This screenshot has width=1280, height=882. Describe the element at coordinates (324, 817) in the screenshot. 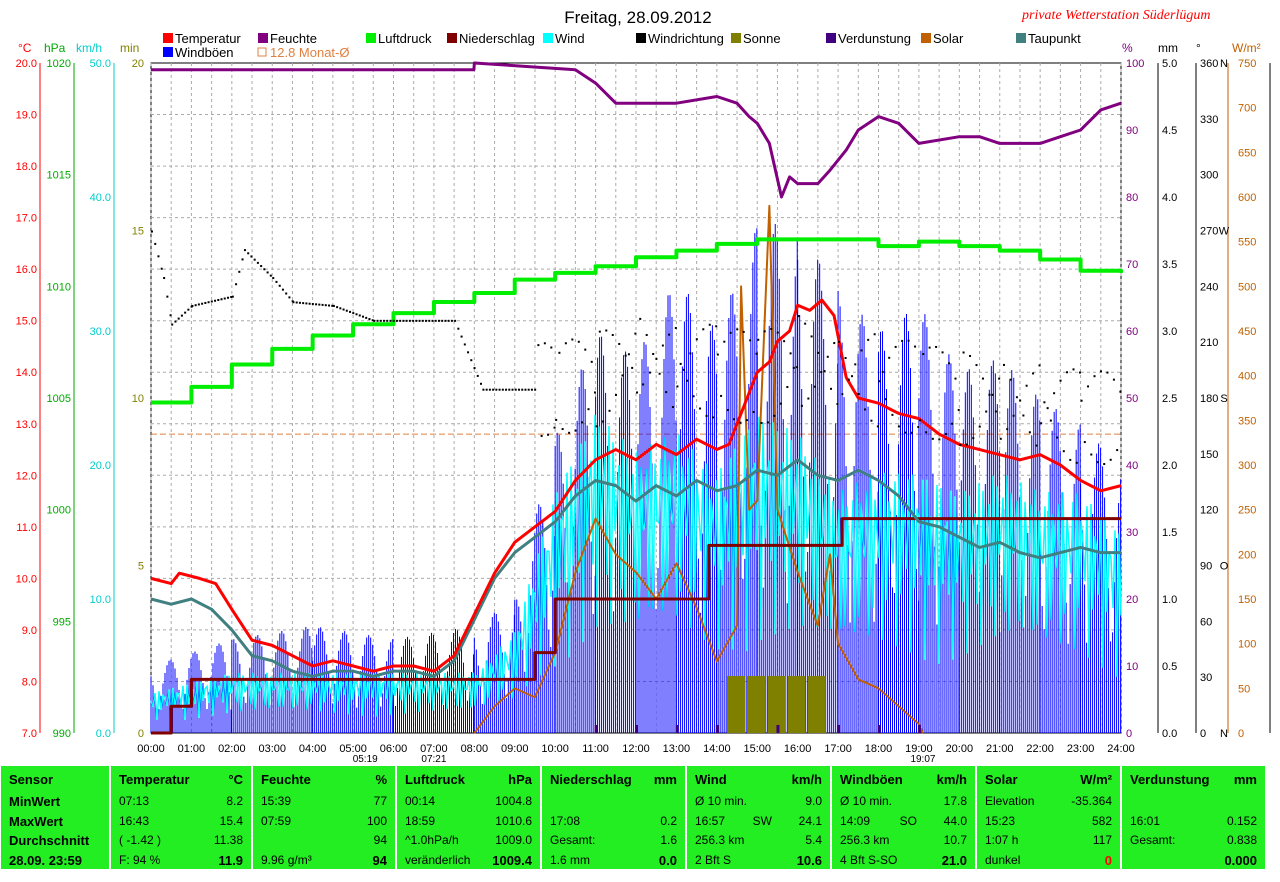

I see `stats-panel-feuchte: Feuchte% 15:39 77 07:59 100 94 9.96 g/m³ 94` at that location.